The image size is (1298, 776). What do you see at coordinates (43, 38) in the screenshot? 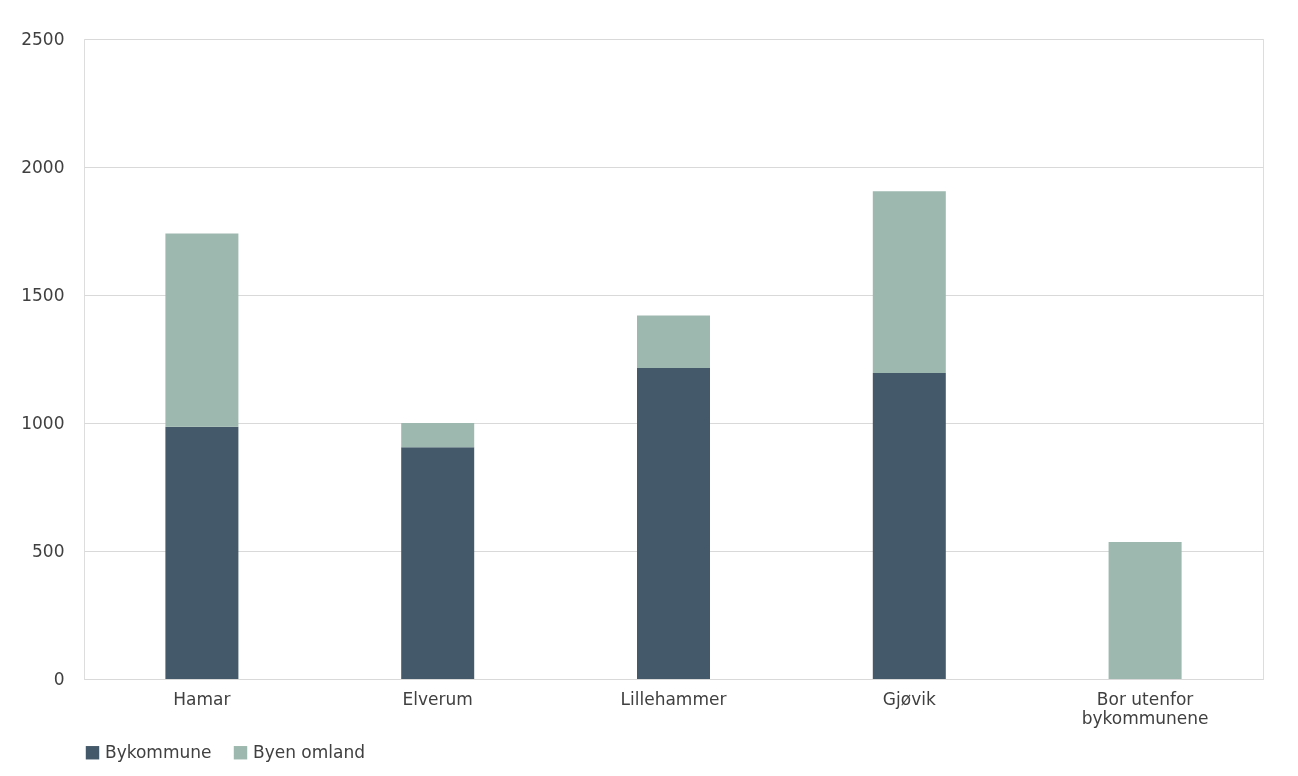
I see `y-tick-label: 2500` at bounding box center [43, 38].